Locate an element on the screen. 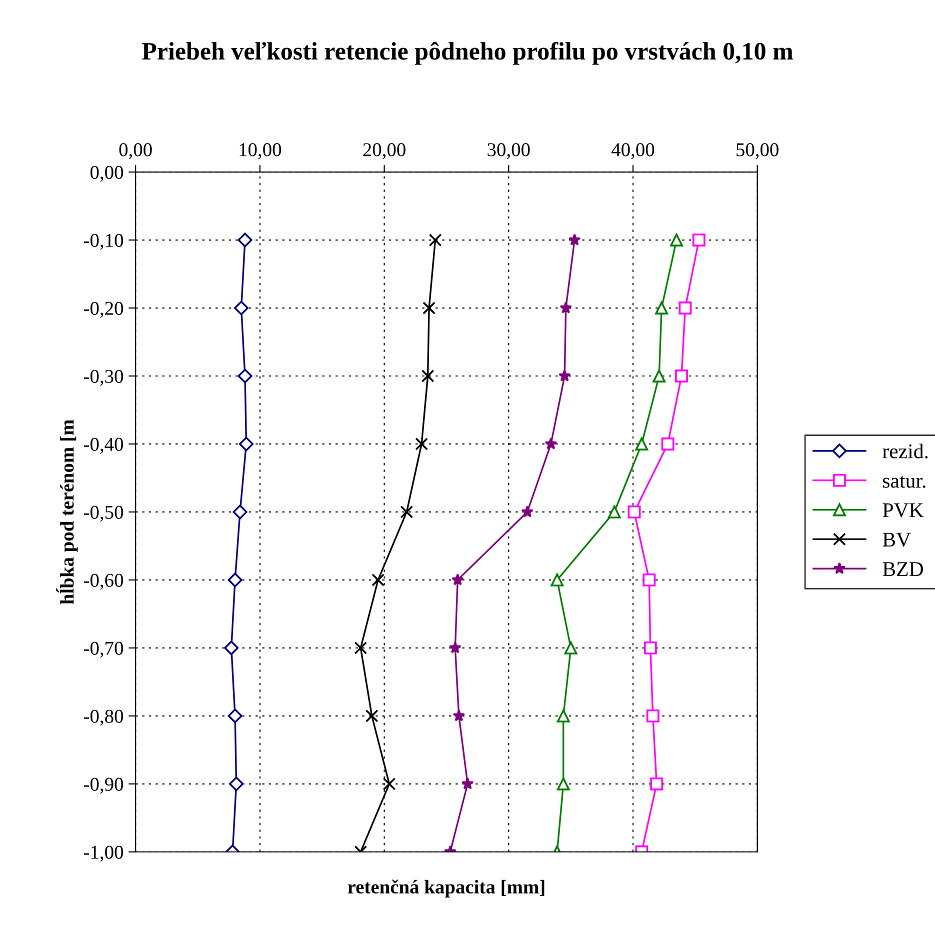  x-tick-label: 20,00 is located at coordinates (384, 151).